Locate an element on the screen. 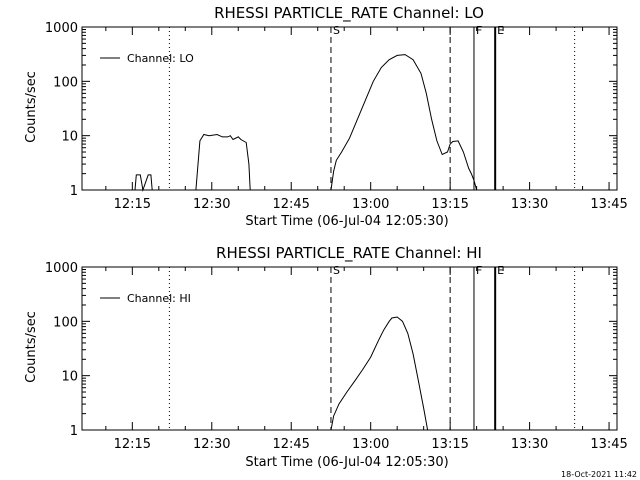  legend-label-hi: Channel: HI is located at coordinates (159, 298).